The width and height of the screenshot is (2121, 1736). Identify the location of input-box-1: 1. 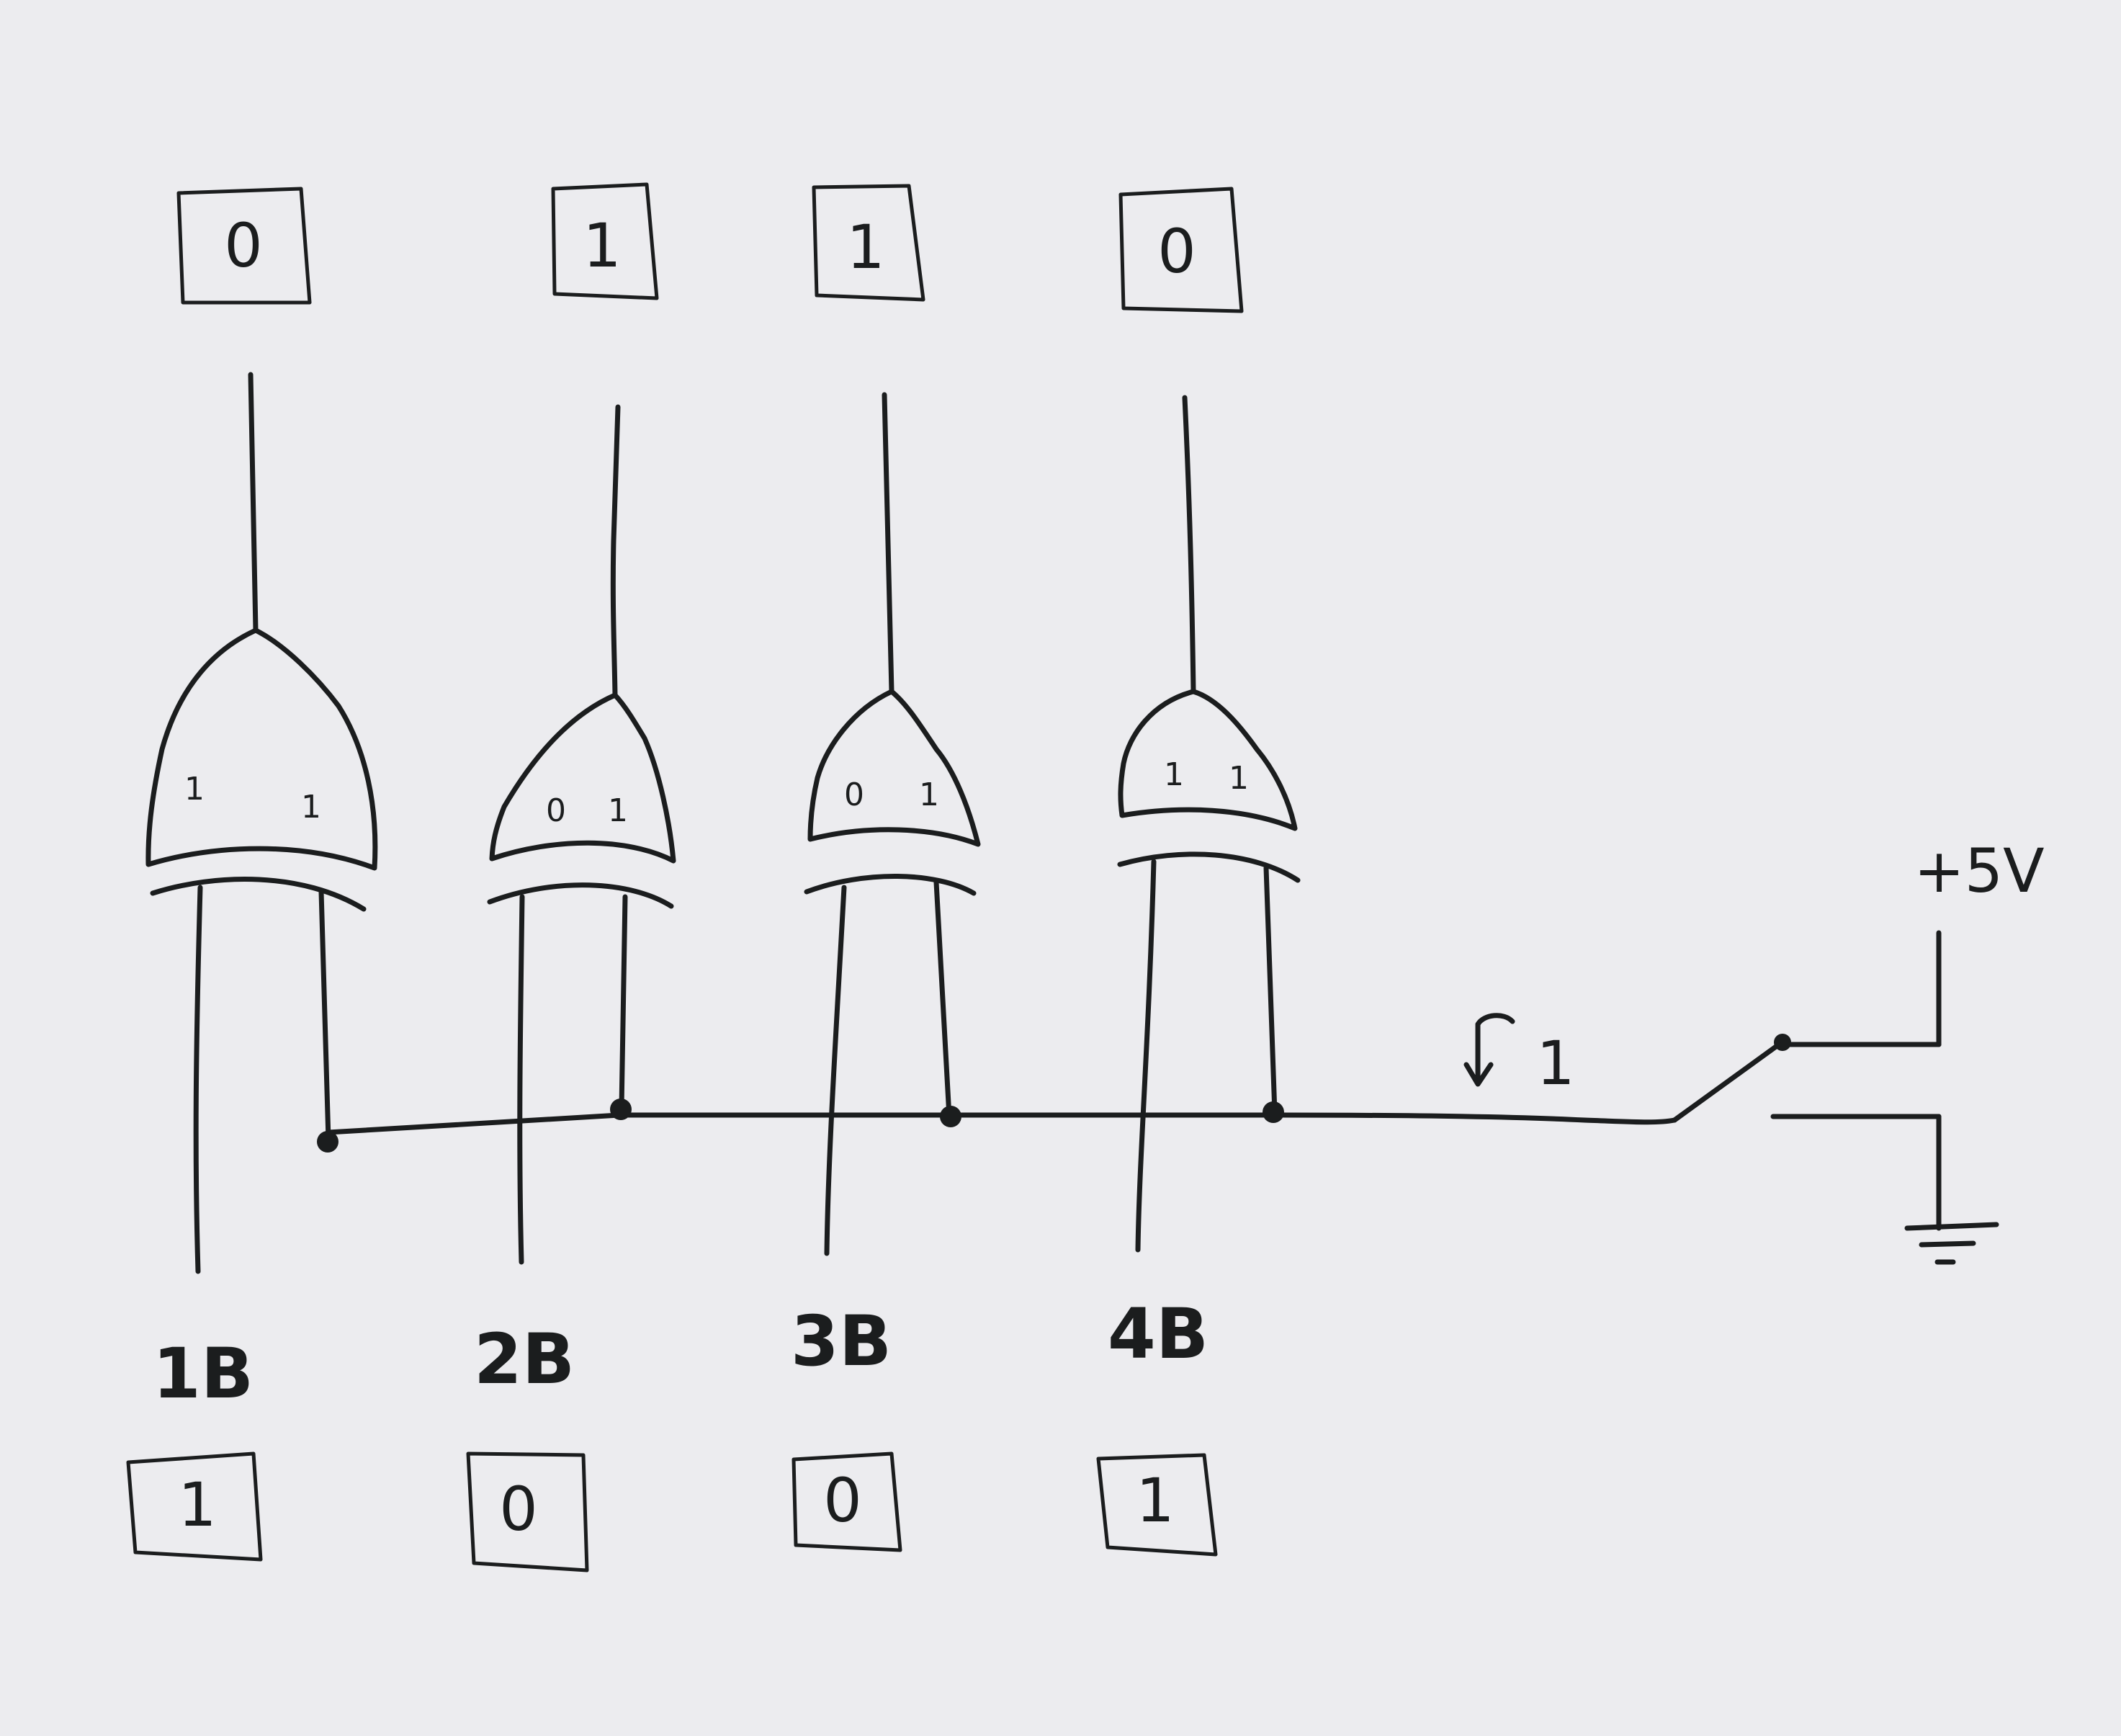
(194, 1506).